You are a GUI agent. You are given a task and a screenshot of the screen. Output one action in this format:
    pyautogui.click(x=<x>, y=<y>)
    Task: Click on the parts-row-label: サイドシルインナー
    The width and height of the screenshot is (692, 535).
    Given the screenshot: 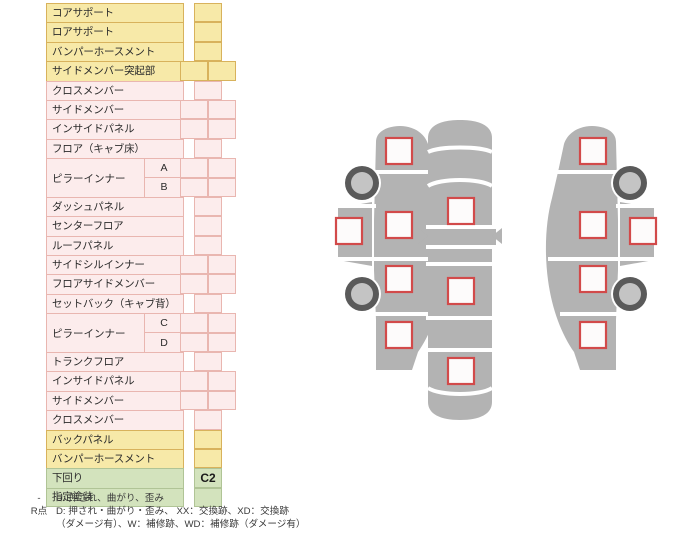 What is the action you would take?
    pyautogui.click(x=98, y=265)
    